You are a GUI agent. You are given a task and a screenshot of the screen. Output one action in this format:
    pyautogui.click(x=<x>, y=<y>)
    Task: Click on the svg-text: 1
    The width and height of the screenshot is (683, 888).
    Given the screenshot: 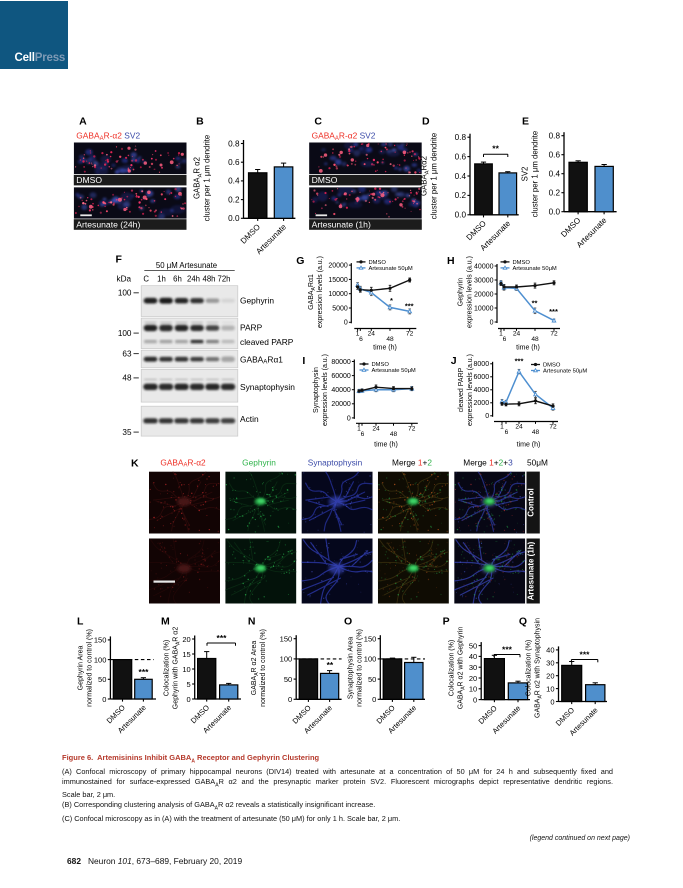 What is the action you would take?
    pyautogui.click(x=502, y=427)
    